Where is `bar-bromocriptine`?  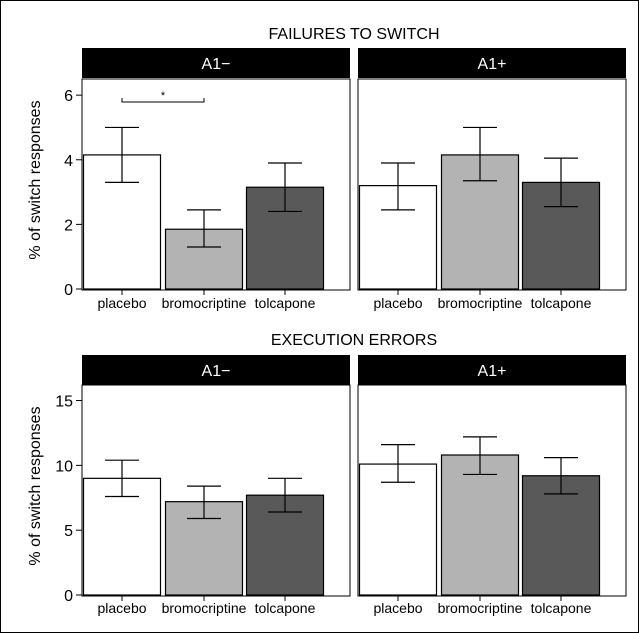
bar-bromocriptine is located at coordinates (480, 525).